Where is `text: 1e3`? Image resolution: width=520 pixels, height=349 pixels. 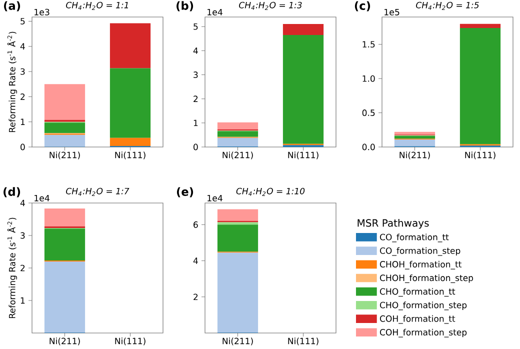 text: 1e3 is located at coordinates (42, 12).